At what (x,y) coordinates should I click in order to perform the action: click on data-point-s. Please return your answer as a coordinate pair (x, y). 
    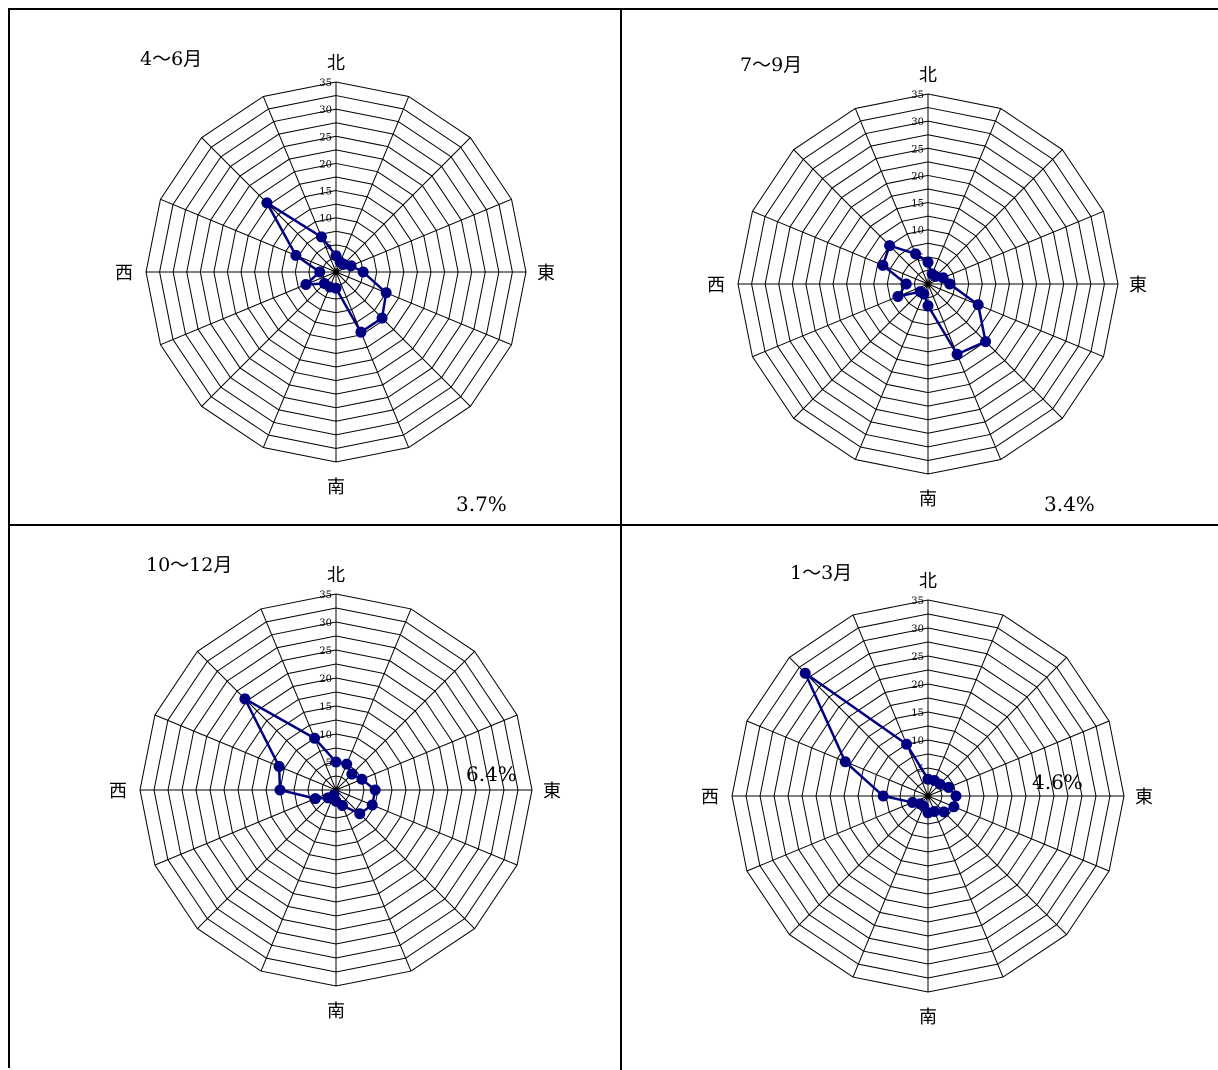
    Looking at the image, I should click on (928, 306).